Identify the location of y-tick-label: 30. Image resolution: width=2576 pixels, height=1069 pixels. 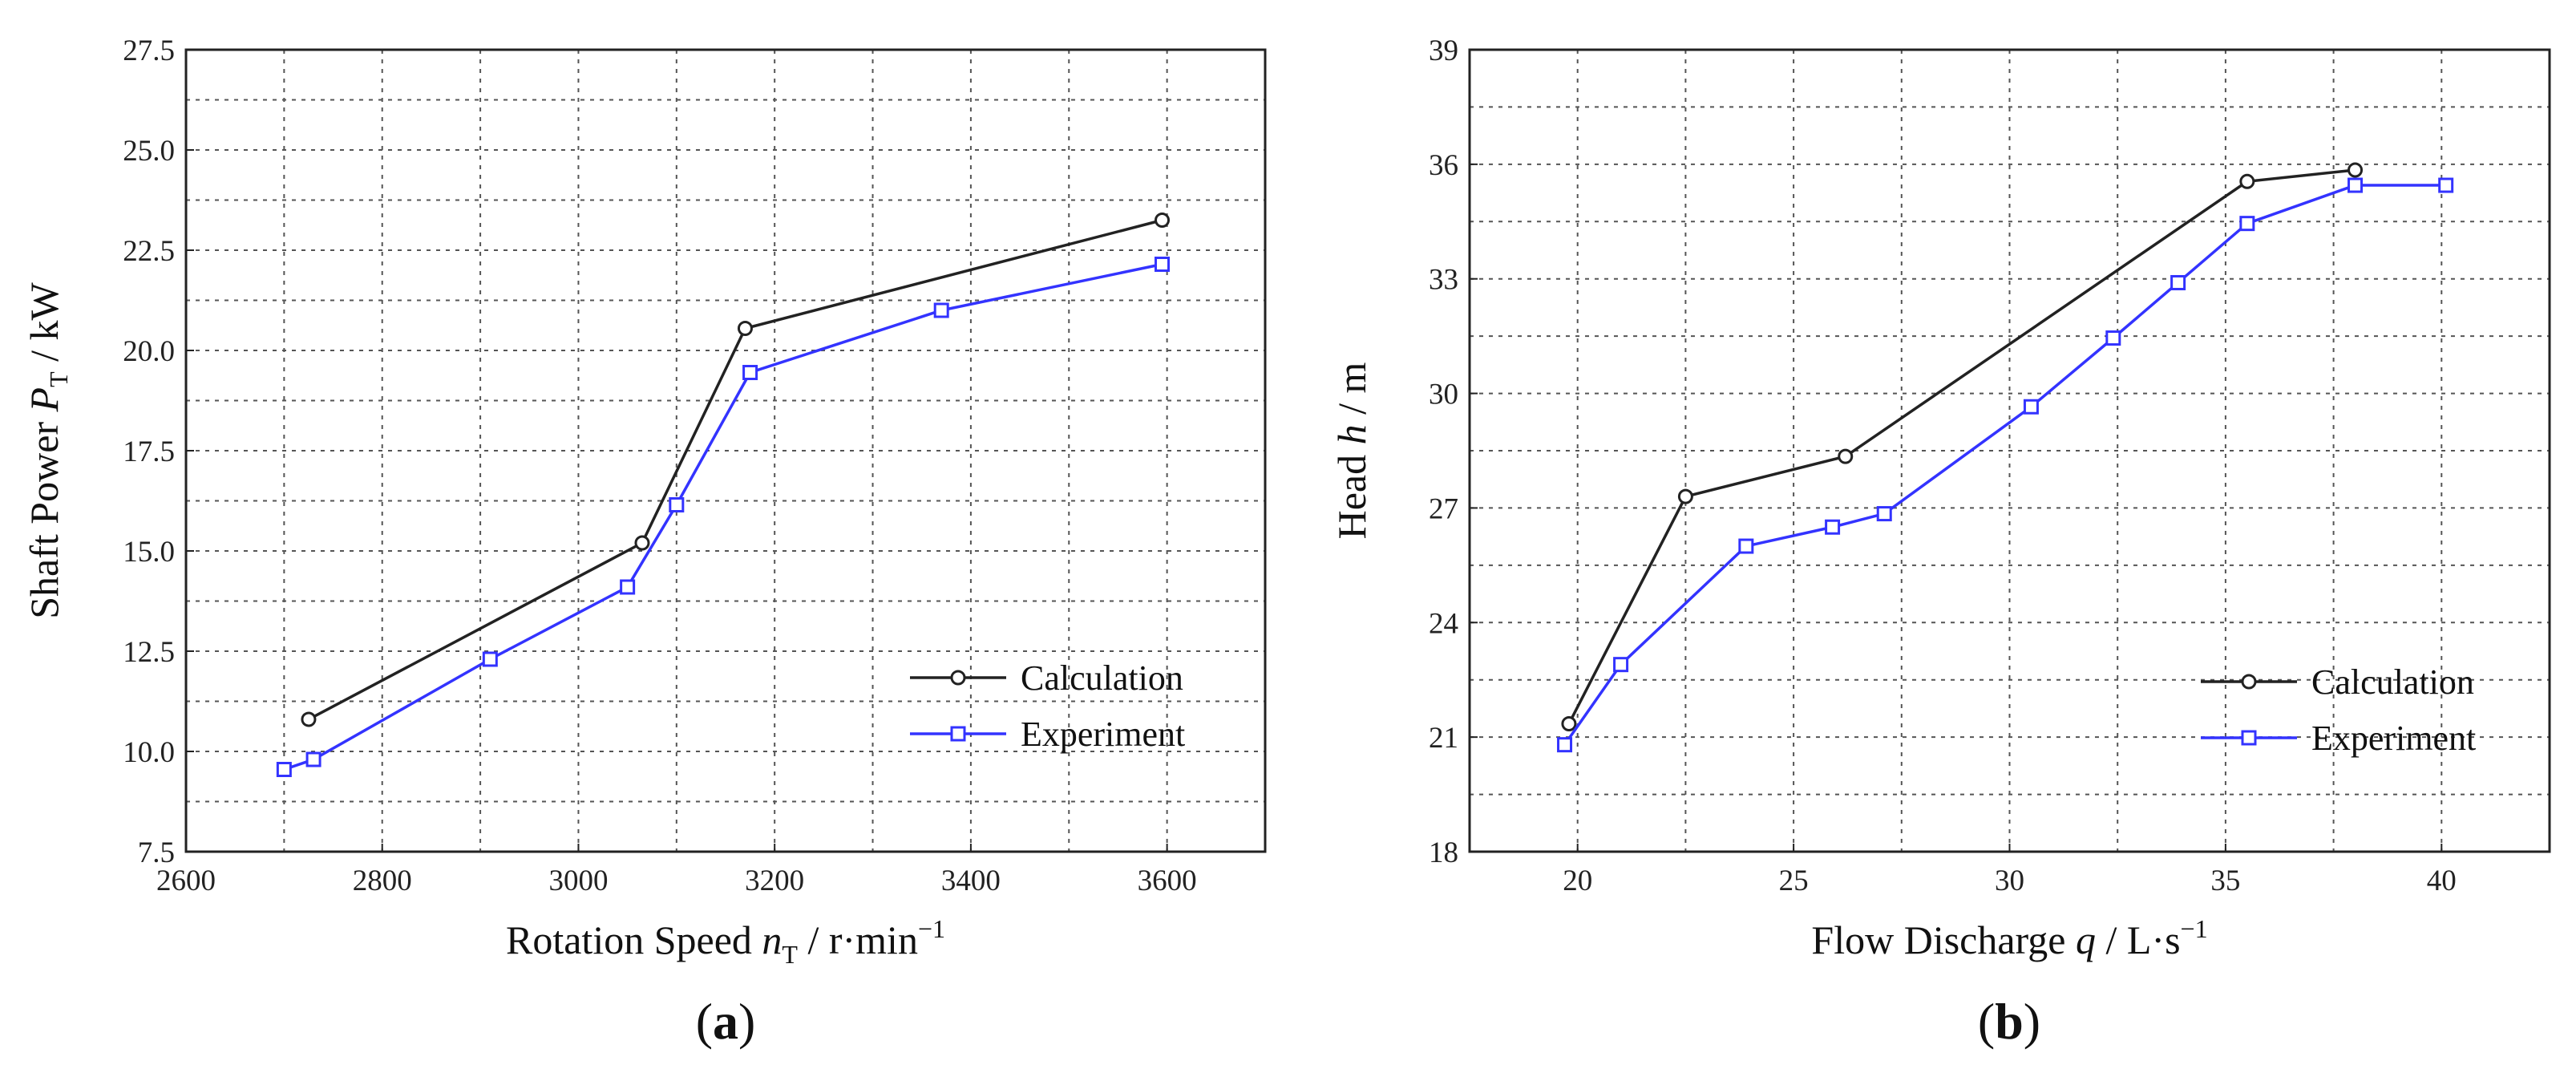
(1443, 395).